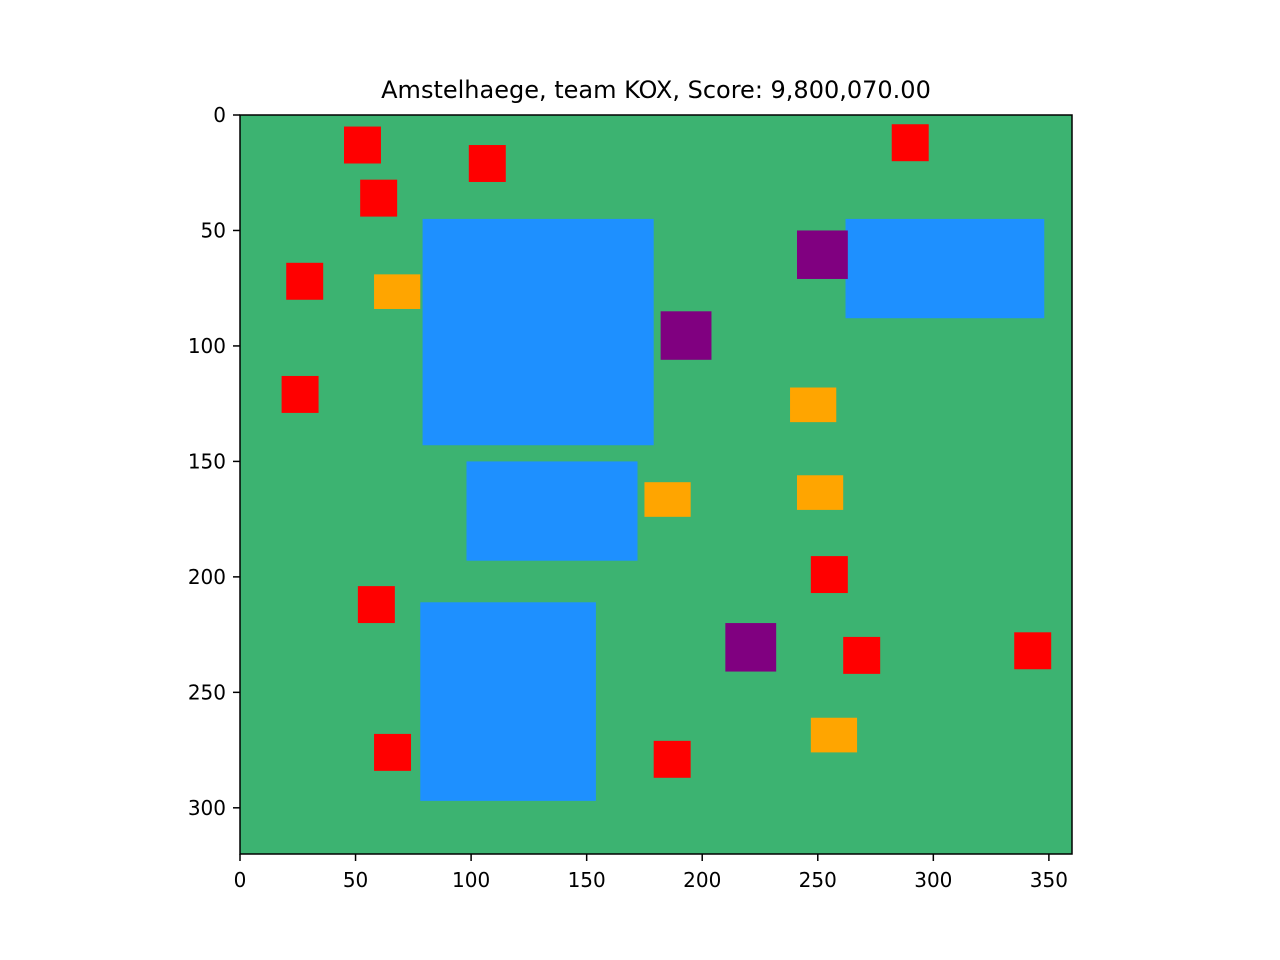 Image resolution: width=1280 pixels, height=960 pixels. What do you see at coordinates (207, 346) in the screenshot?
I see `y-tick-label: 100` at bounding box center [207, 346].